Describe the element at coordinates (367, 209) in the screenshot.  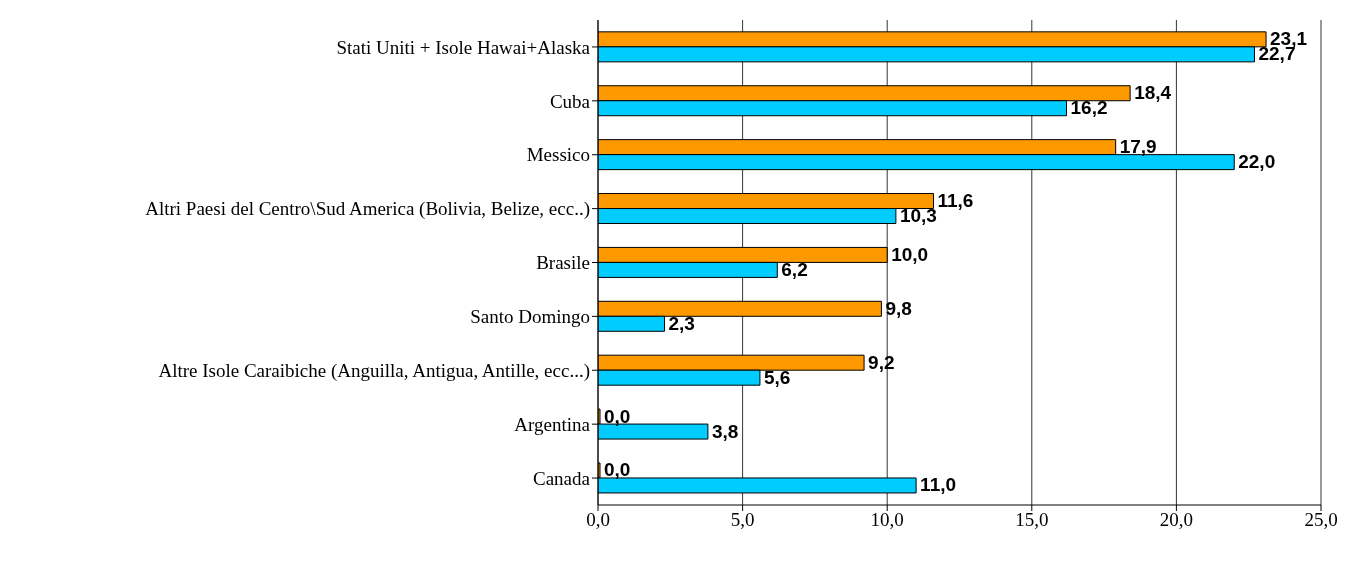
I see `y-tick-label: Altri Paesi del Centro\Sud America (Bolivia, Belize, ecc..)` at that location.